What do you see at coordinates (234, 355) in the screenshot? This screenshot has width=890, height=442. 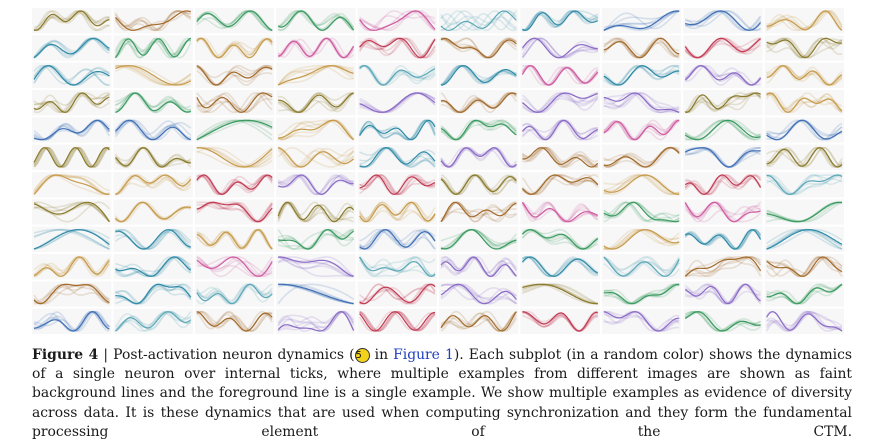 I see `caption-part1: Post-activation neuron dynamics (` at bounding box center [234, 355].